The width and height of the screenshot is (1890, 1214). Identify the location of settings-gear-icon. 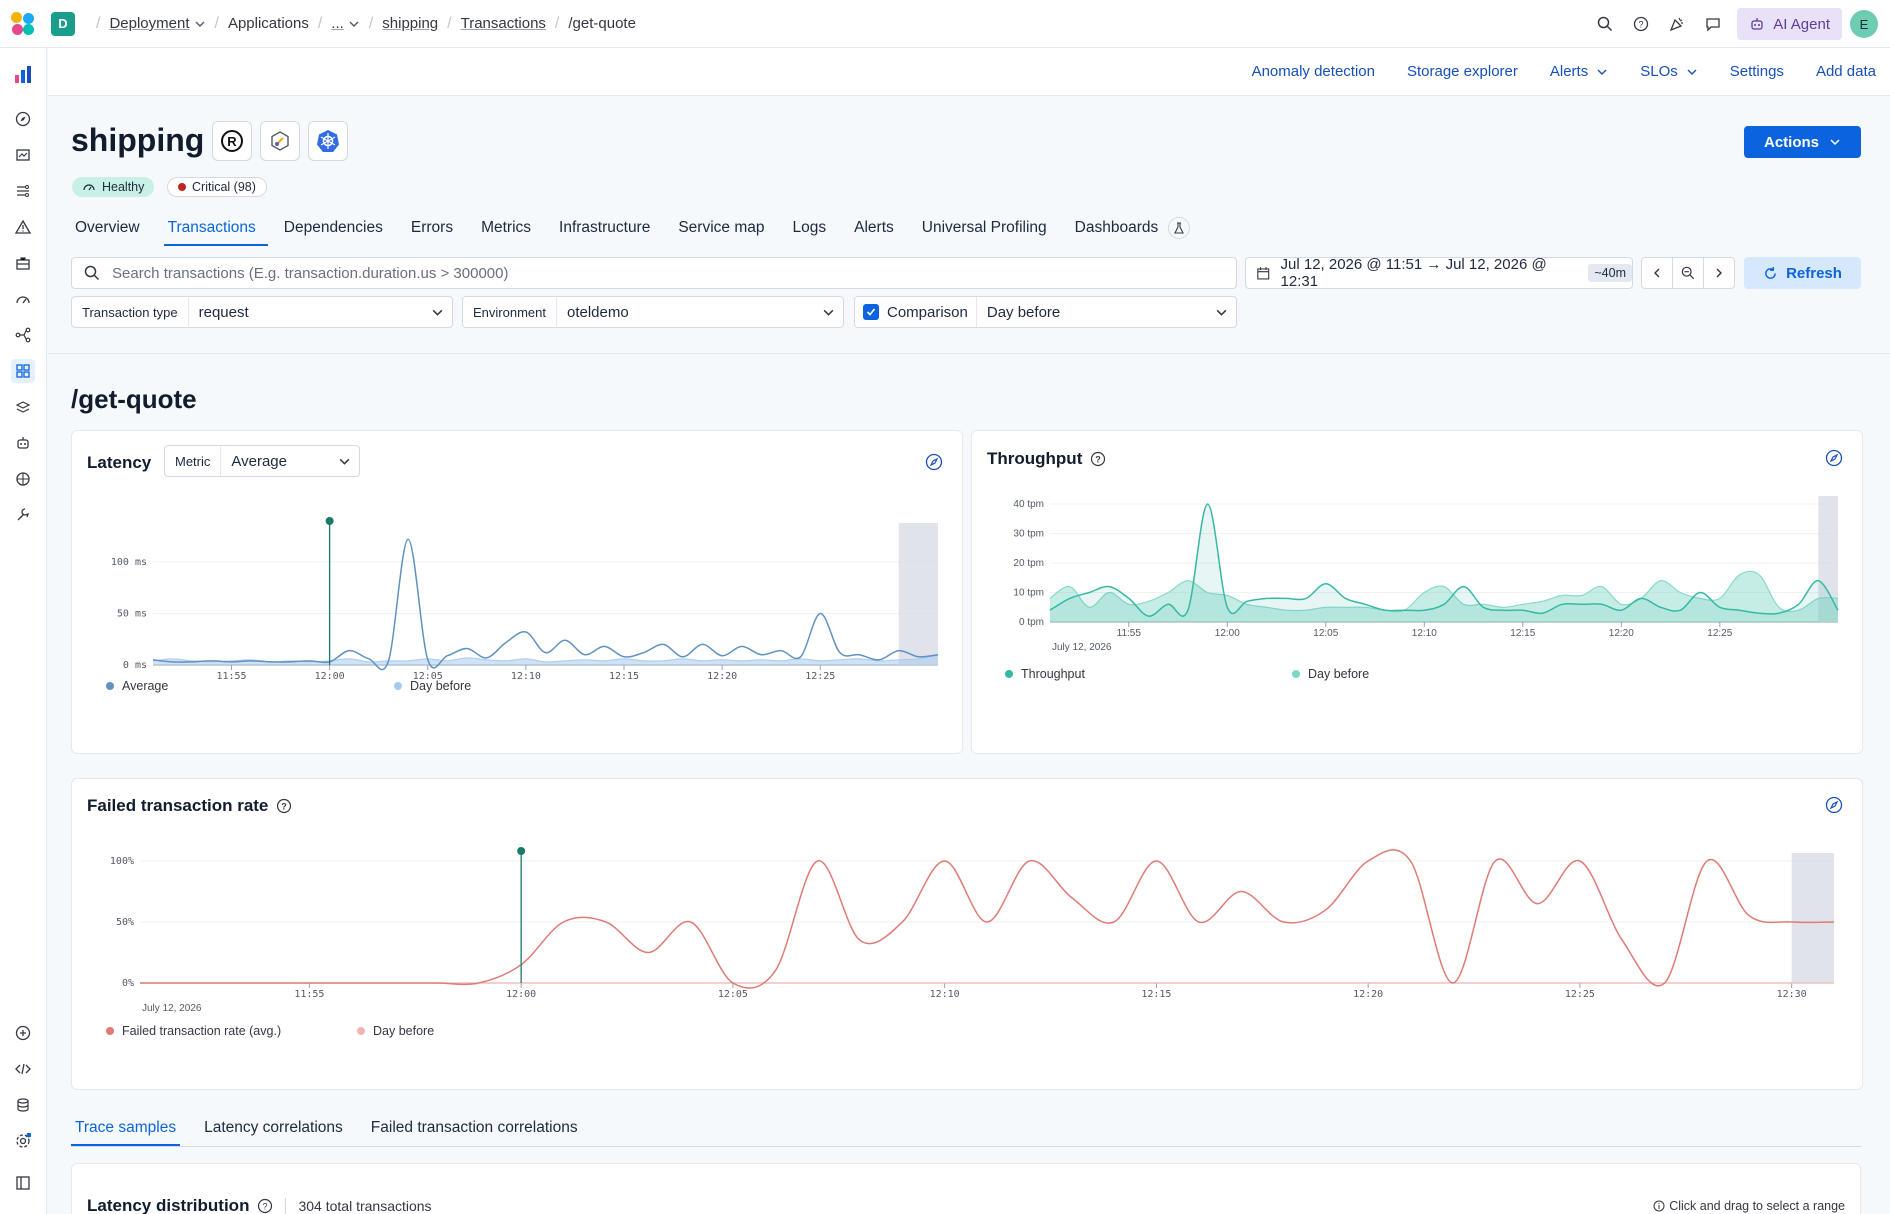
(23, 1141).